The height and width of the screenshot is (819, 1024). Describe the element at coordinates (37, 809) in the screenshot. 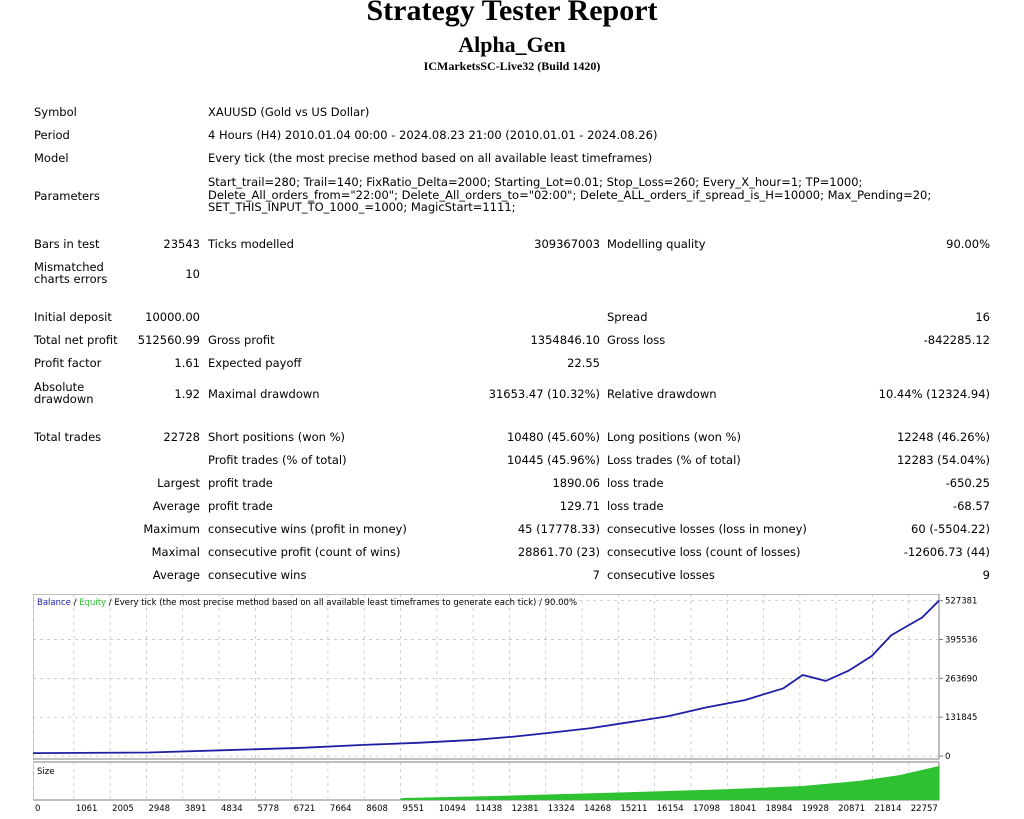

I see `x-tick-label: 0` at that location.